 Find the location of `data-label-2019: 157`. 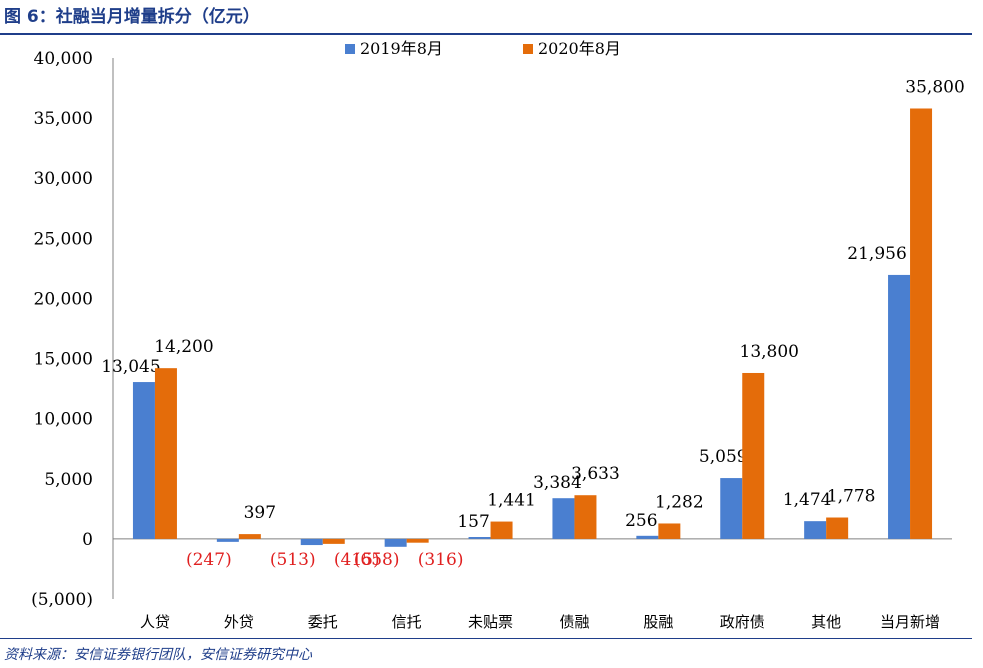

data-label-2019: 157 is located at coordinates (473, 522).